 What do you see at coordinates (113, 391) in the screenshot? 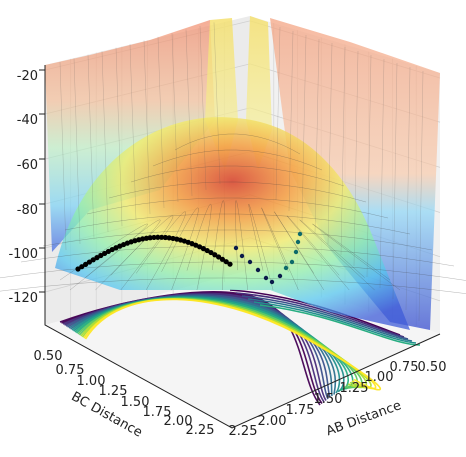
I see `bc-tick-label: 1.25` at bounding box center [113, 391].